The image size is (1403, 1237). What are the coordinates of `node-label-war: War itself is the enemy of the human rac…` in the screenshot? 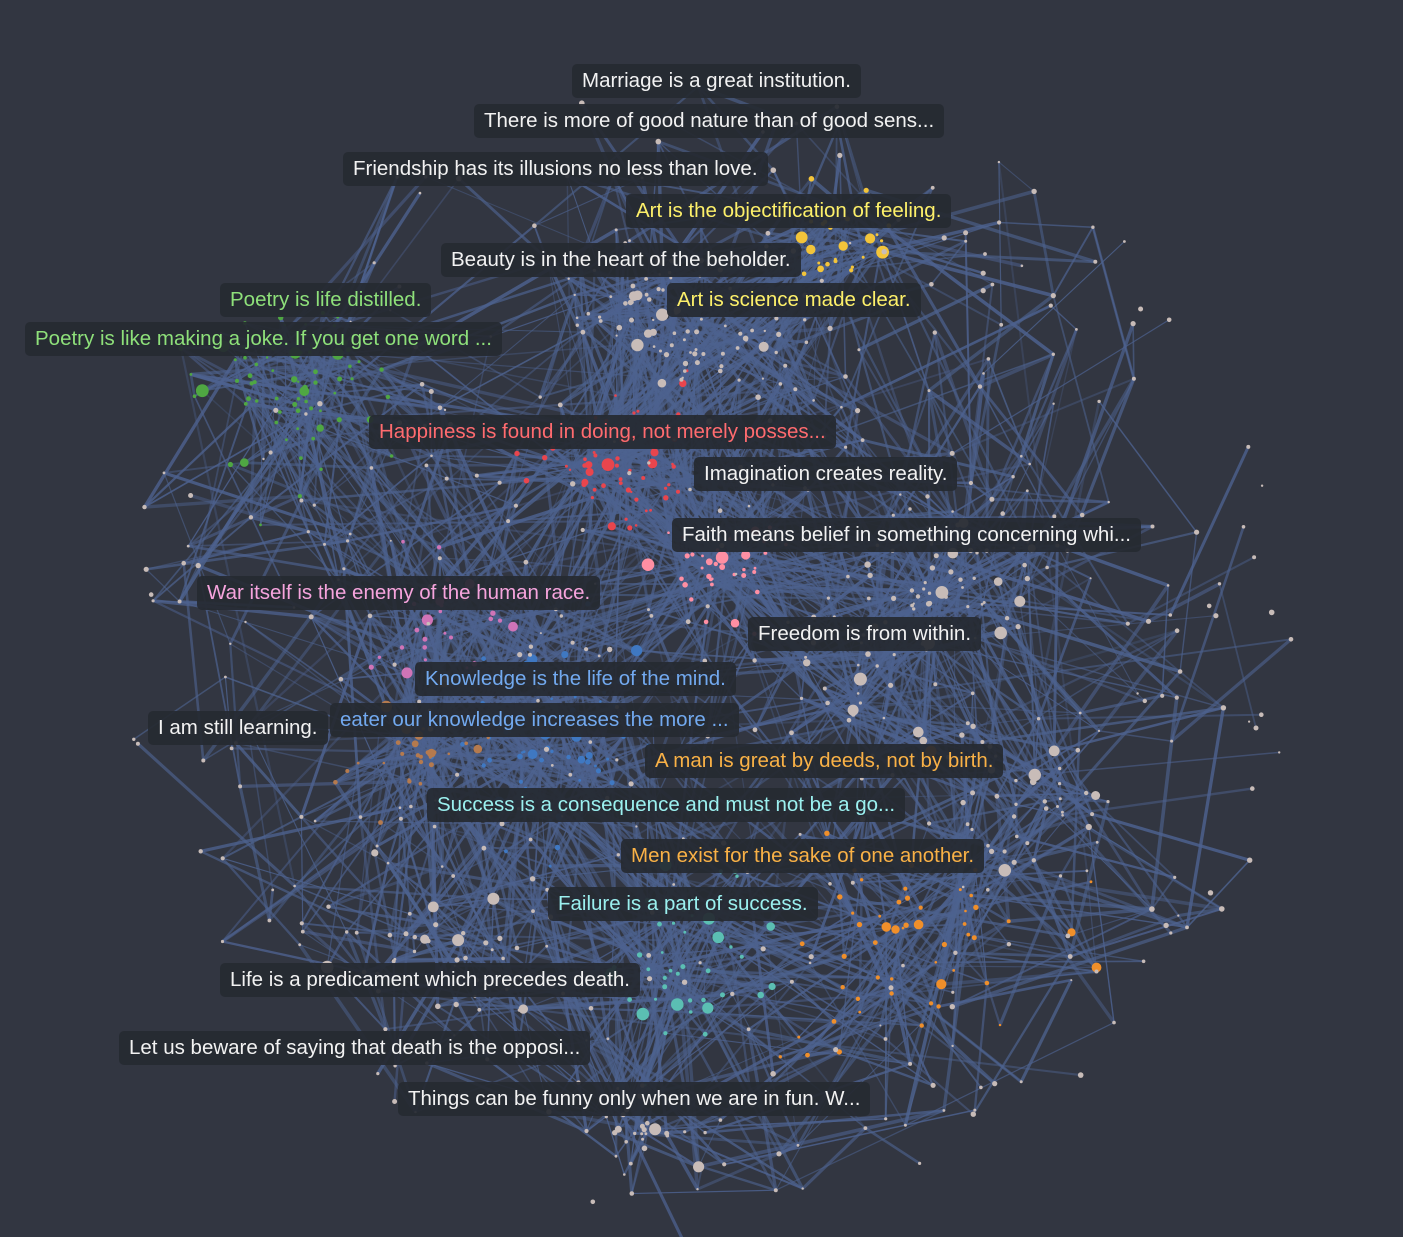 It's located at (399, 593).